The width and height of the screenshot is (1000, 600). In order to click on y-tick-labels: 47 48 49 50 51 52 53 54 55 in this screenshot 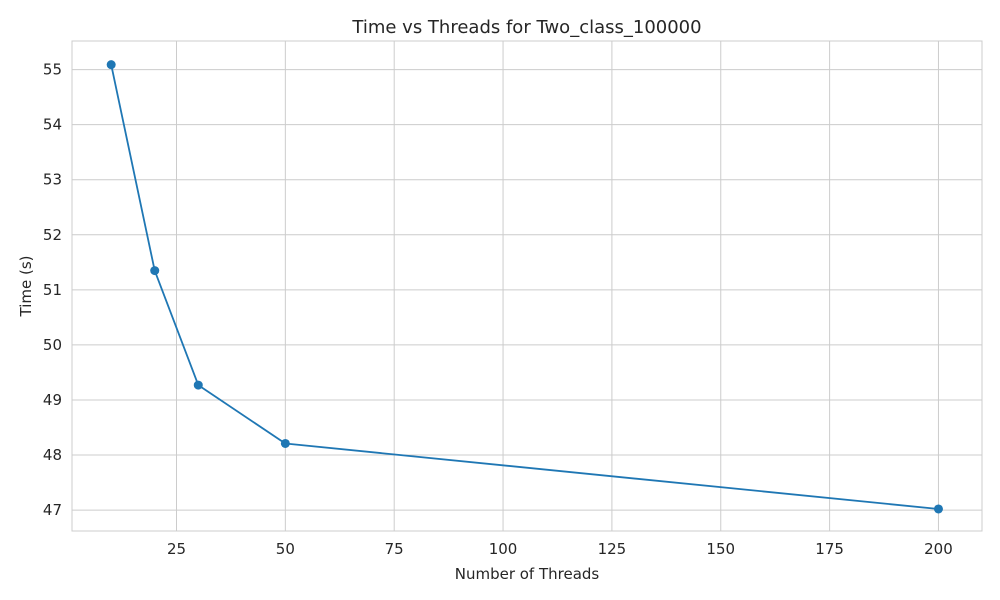, I will do `click(52, 290)`.